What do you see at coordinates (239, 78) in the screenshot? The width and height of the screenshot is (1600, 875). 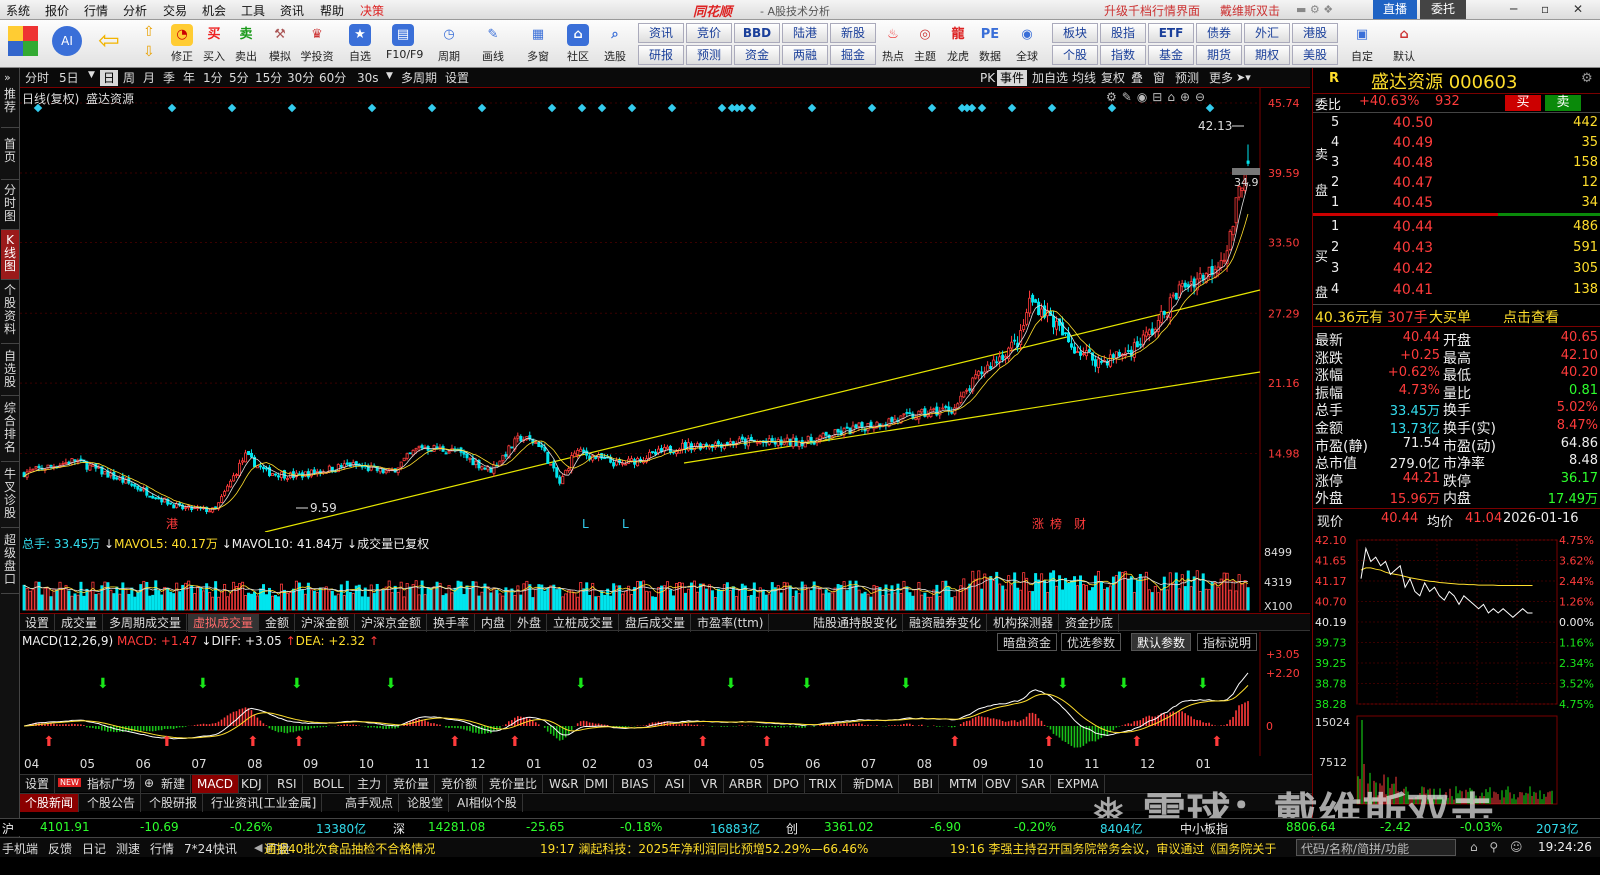 I see `period-5min: 5分` at bounding box center [239, 78].